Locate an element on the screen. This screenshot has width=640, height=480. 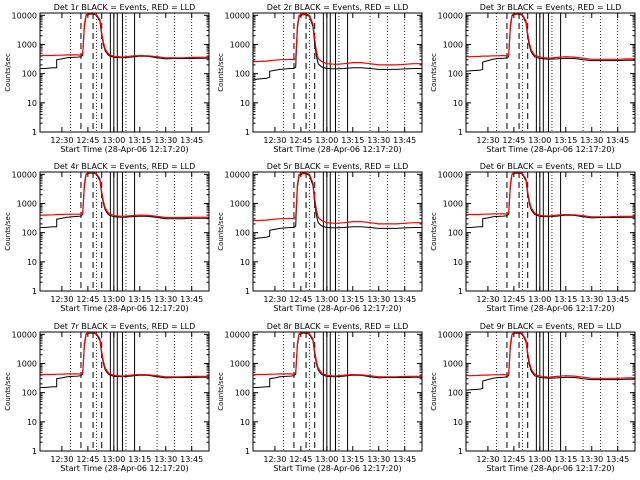
panel-title: Det 3r BLACK = Events, RED = LLD is located at coordinates (551, 7).